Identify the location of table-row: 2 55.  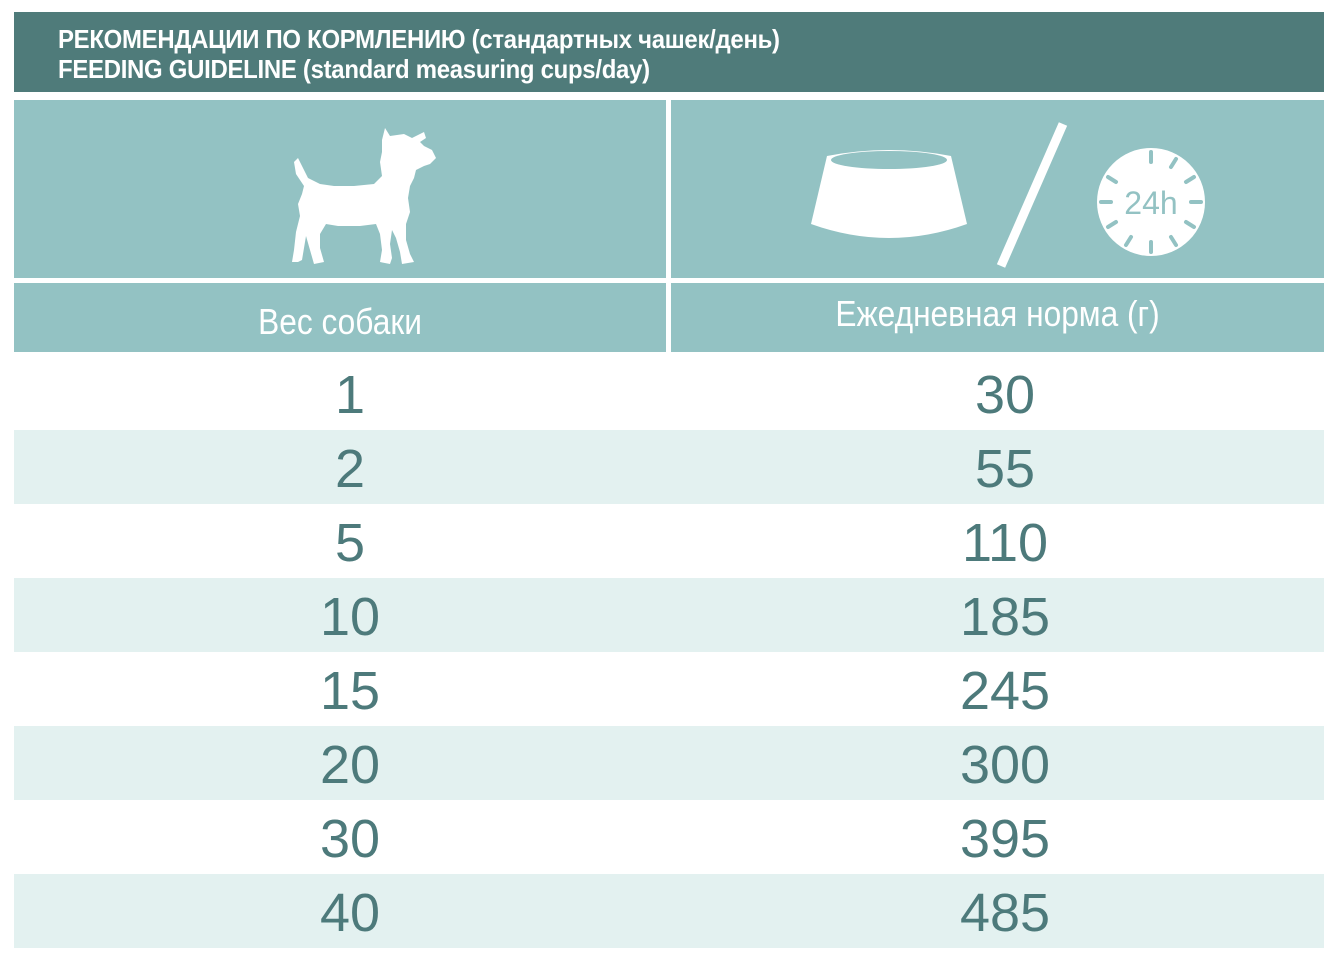
(669, 467).